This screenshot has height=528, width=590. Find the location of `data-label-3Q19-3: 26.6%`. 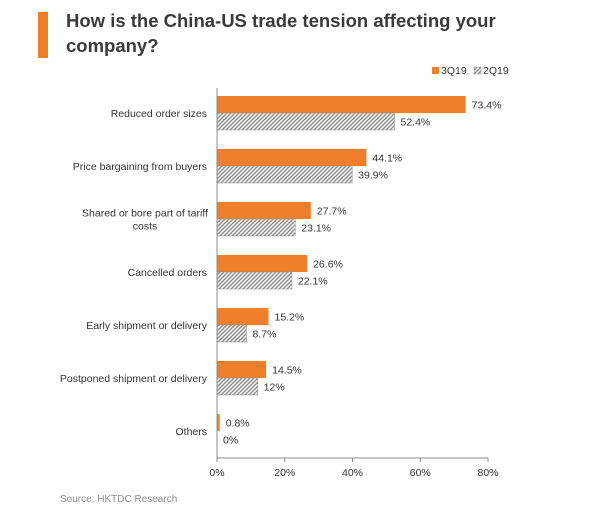

data-label-3Q19-3: 26.6% is located at coordinates (328, 265).